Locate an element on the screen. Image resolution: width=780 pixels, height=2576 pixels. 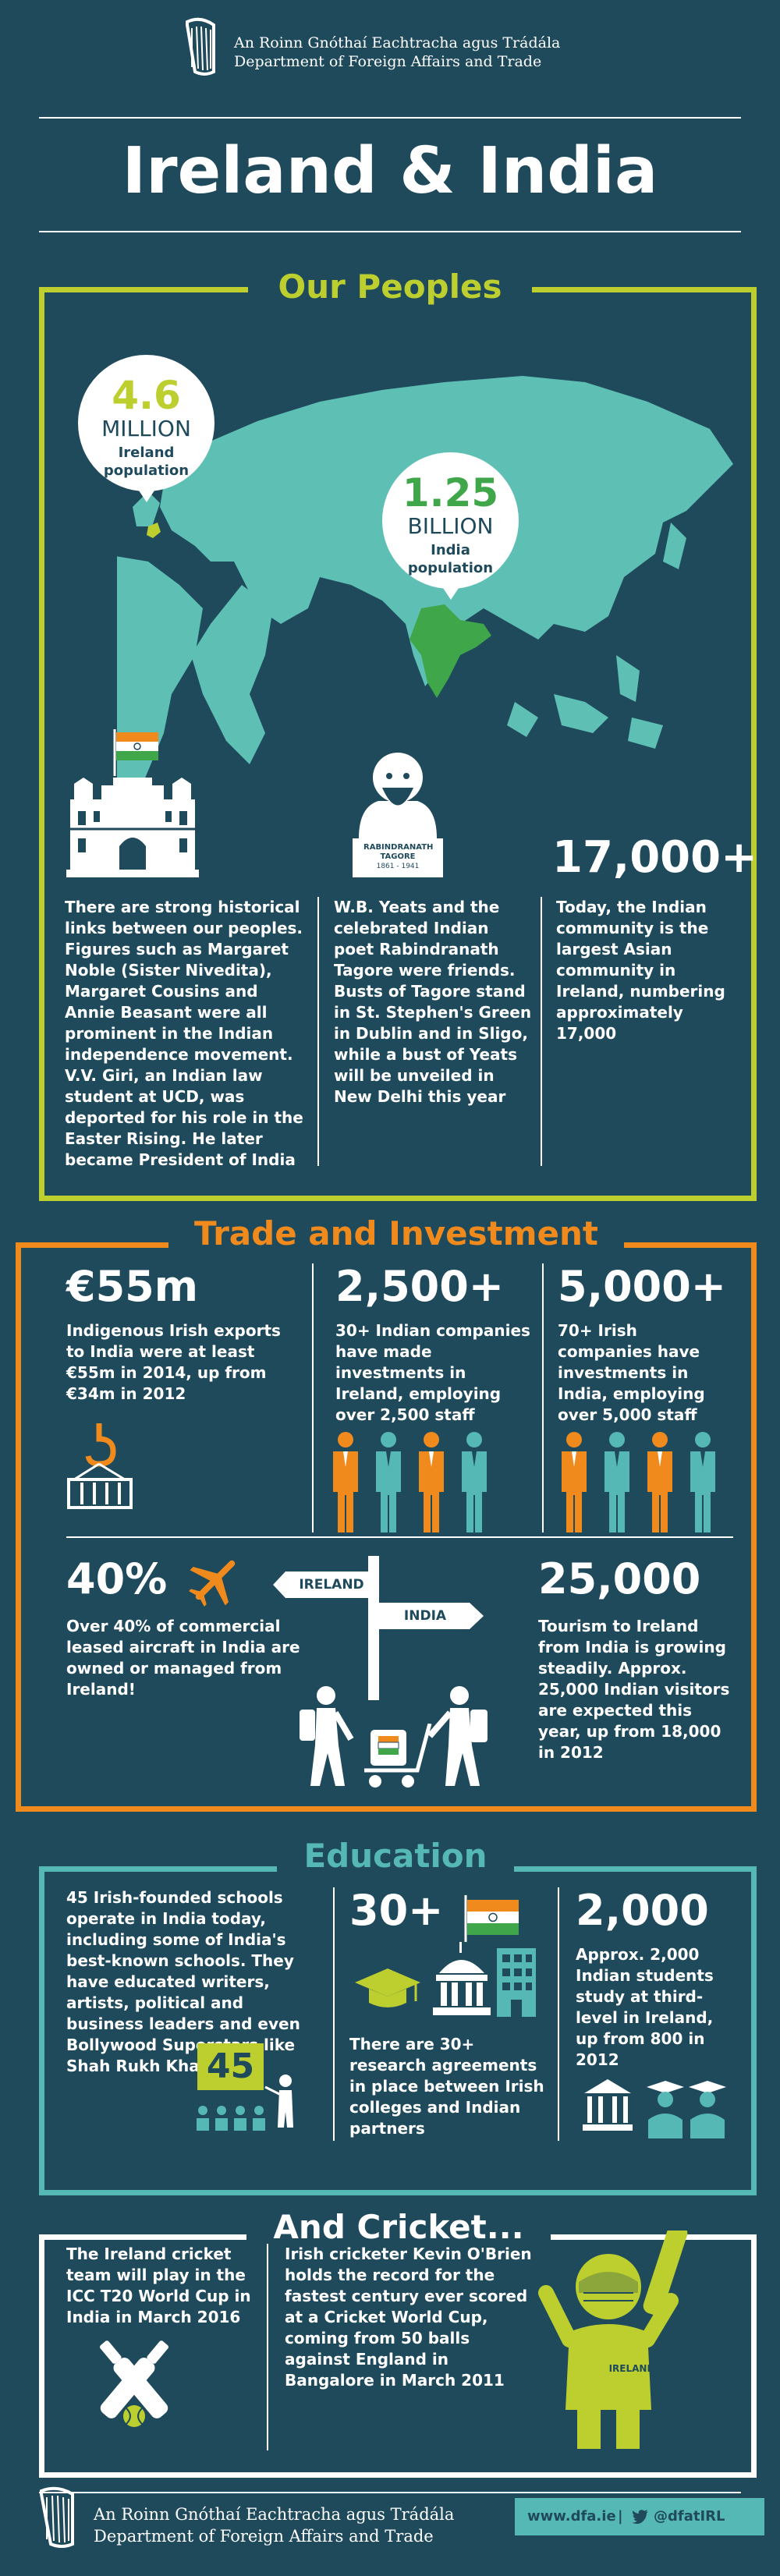
tagore-plaque-name: RABINDRANATH TAGORE is located at coordinates (399, 852).